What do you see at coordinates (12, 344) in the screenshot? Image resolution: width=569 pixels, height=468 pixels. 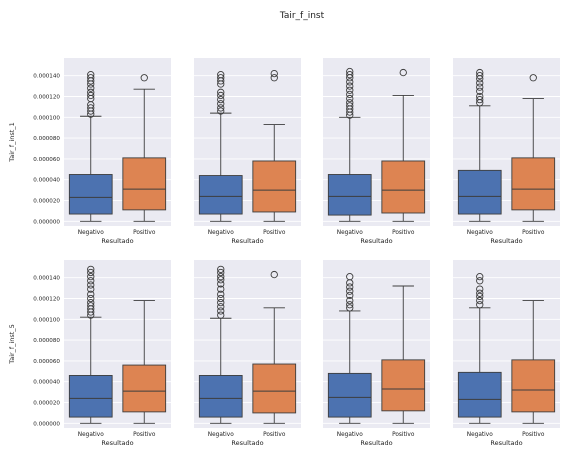 I see `y-axis-label: Tair_f_inst_5` at bounding box center [12, 344].